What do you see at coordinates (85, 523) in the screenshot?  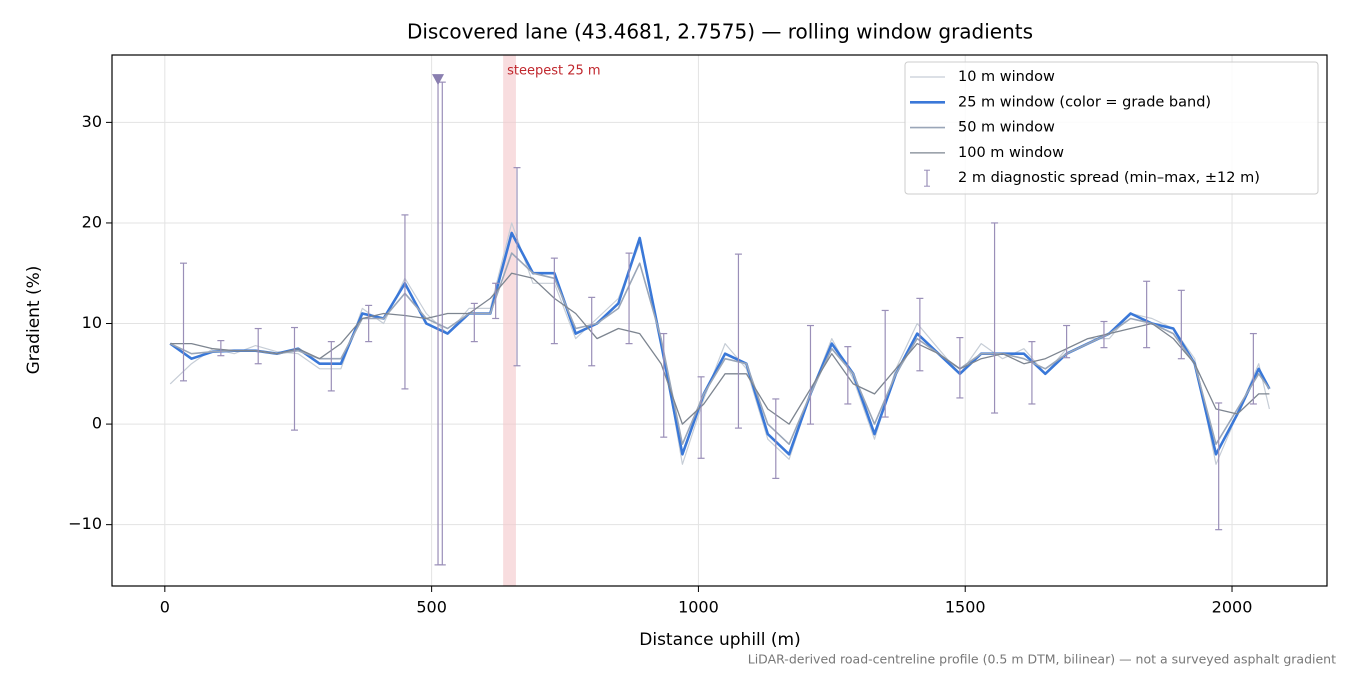 I see `y-tick-label: −10` at bounding box center [85, 523].